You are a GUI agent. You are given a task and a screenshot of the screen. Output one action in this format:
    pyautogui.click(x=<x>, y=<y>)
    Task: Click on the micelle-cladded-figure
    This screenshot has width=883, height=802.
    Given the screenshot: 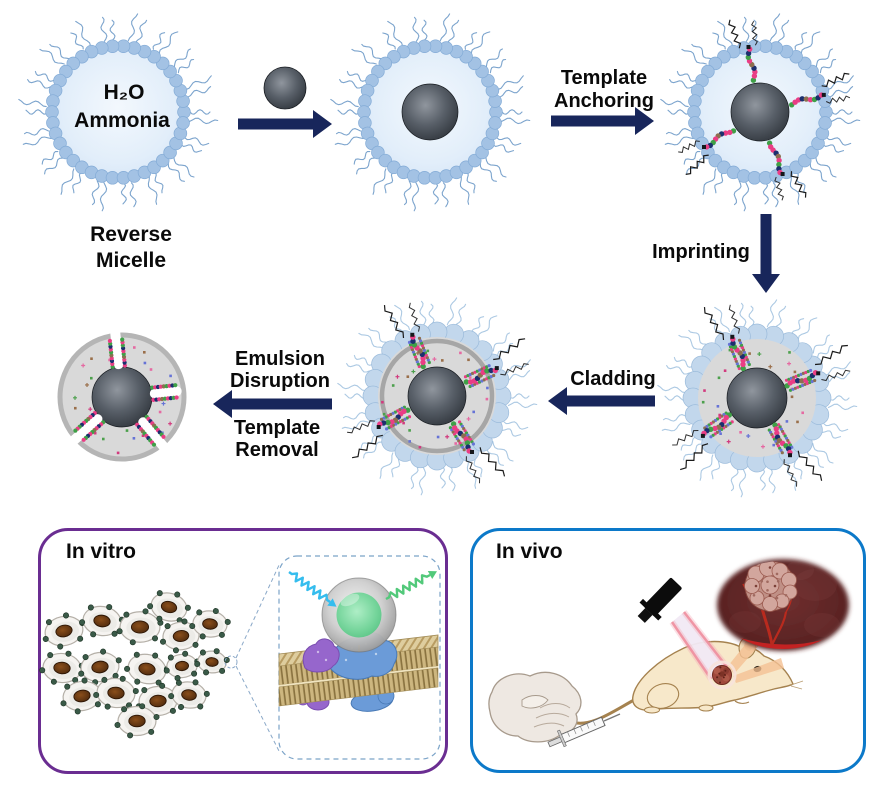 What is the action you would take?
    pyautogui.click(x=437, y=396)
    